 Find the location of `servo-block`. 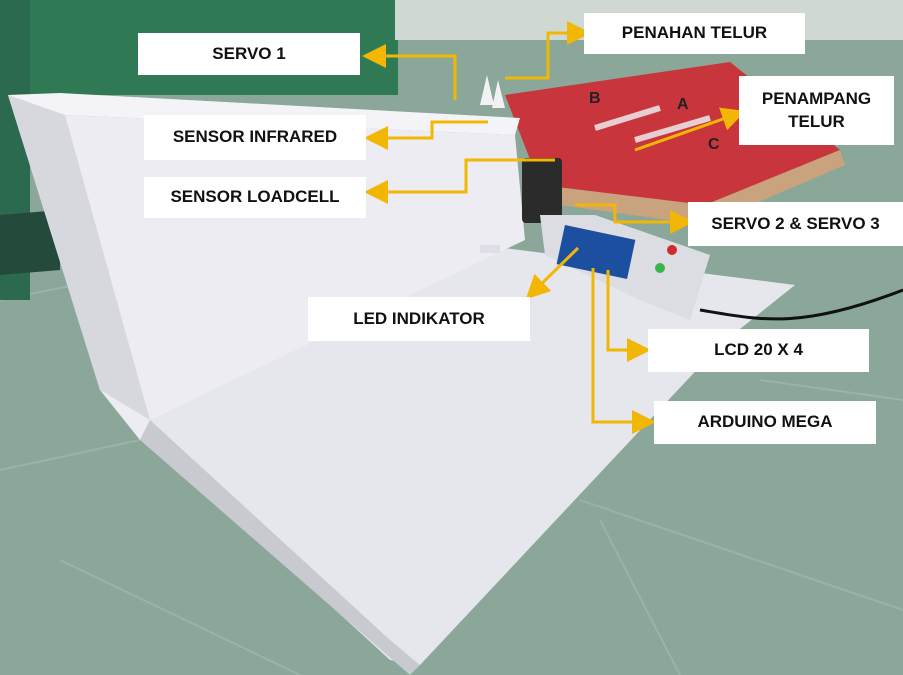

servo-block is located at coordinates (542, 190).